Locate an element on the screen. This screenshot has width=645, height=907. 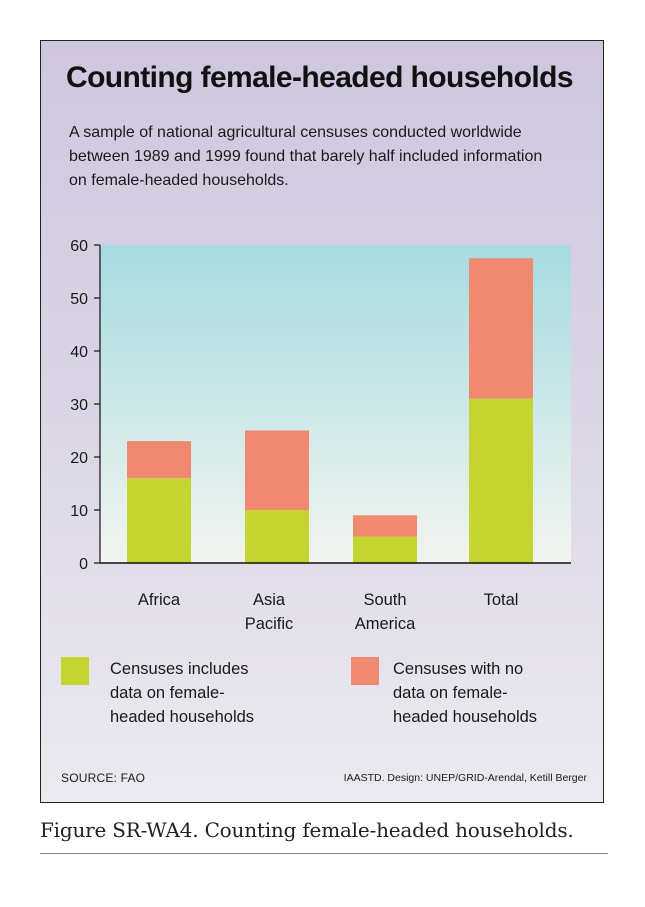
y-tick-label: 0 is located at coordinates (83, 564).